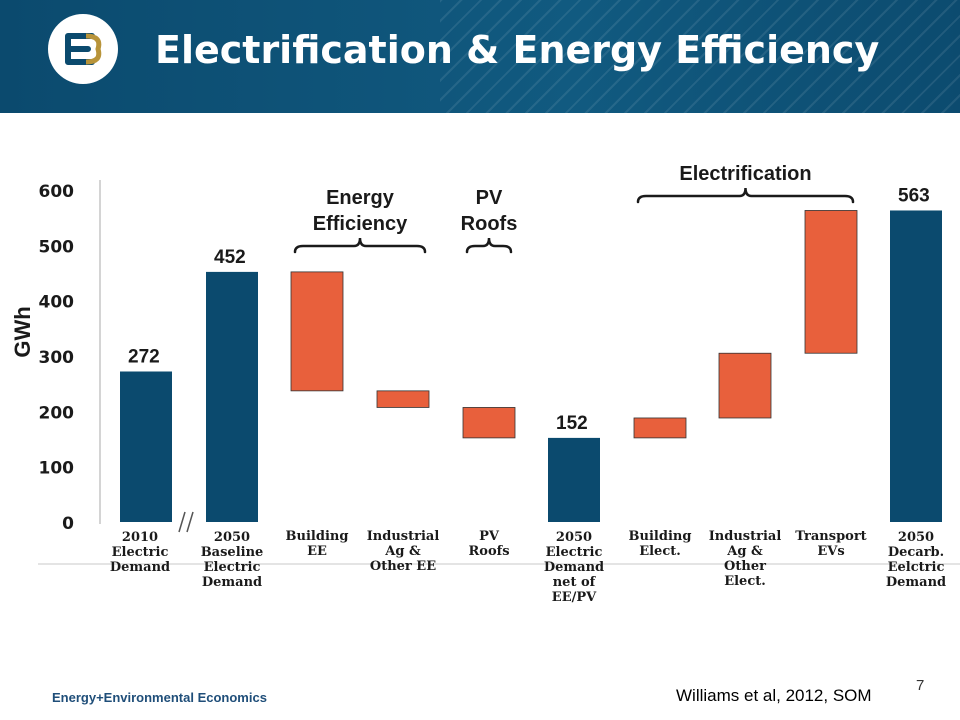  I want to click on y-tick-label: 400, so click(57, 303).